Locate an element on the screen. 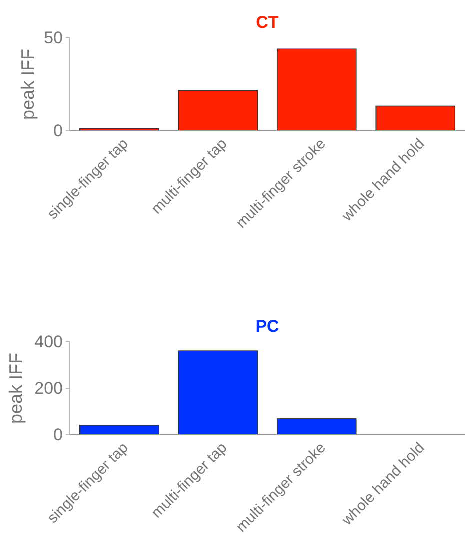  chart-title: PC is located at coordinates (268, 326).